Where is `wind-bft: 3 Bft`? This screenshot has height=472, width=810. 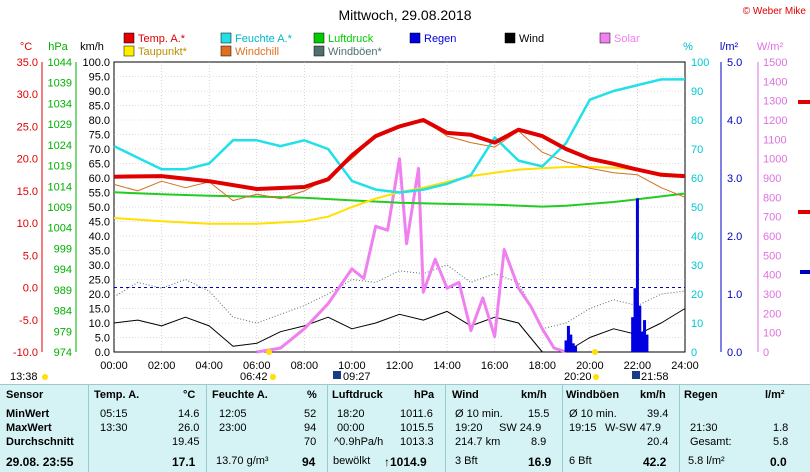 wind-bft: 3 Bft is located at coordinates (466, 461).